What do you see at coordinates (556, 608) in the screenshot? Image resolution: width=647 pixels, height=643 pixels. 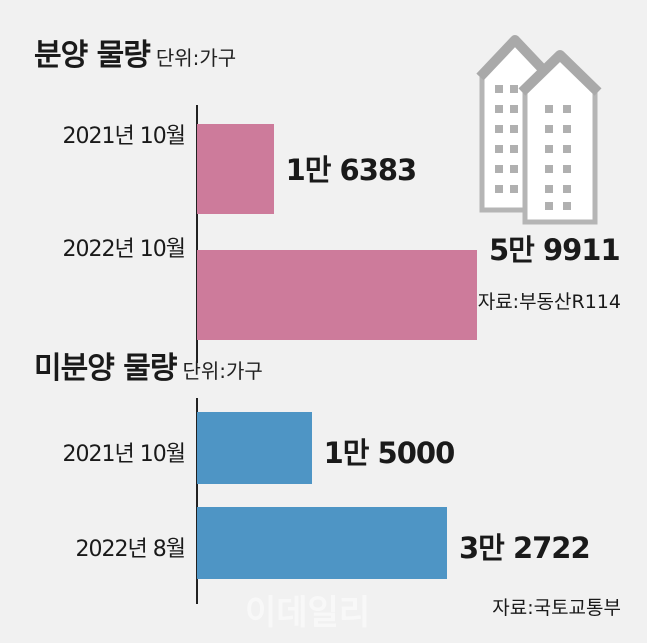 I see `source-label: 자료:국토교통부` at bounding box center [556, 608].